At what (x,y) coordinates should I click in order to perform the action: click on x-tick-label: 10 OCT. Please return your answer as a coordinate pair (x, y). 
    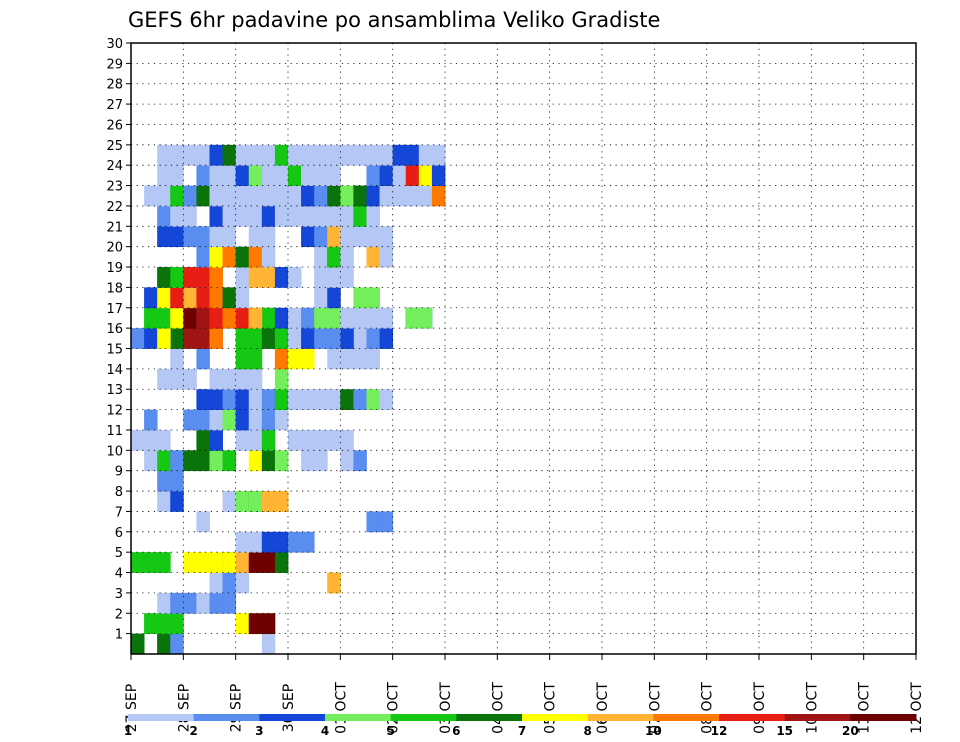
    Looking at the image, I should click on (812, 708).